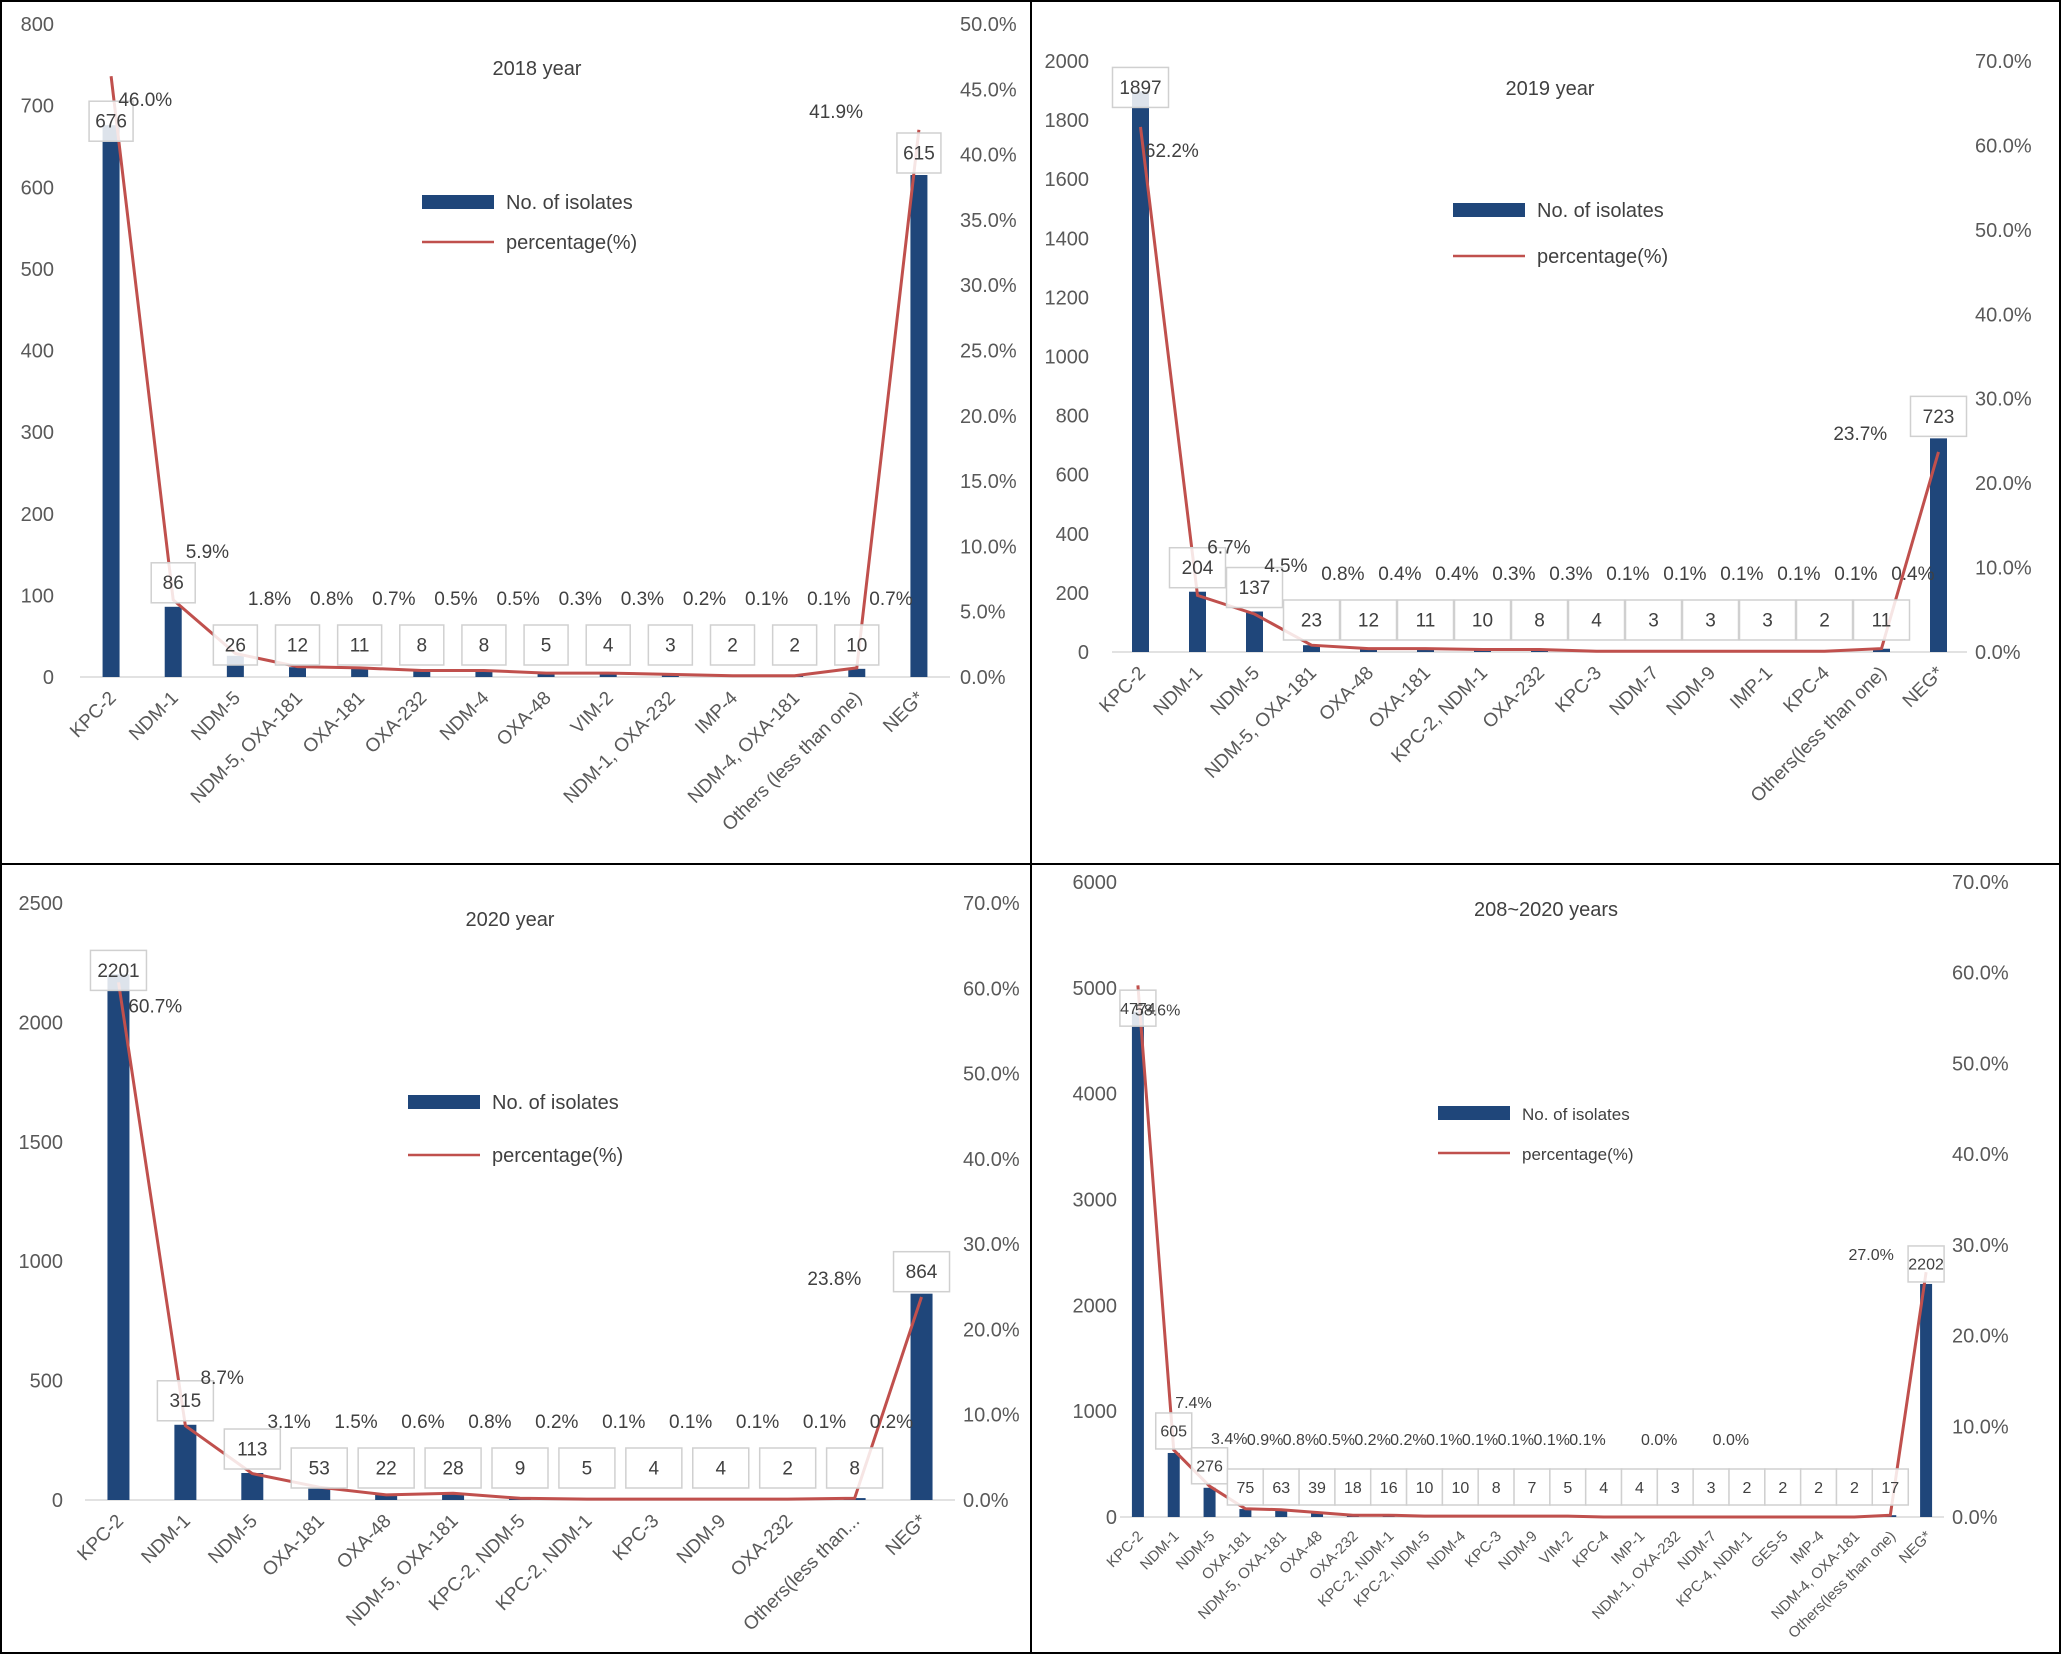 The image size is (2061, 1654). I want to click on count-label: 113, so click(252, 1449).